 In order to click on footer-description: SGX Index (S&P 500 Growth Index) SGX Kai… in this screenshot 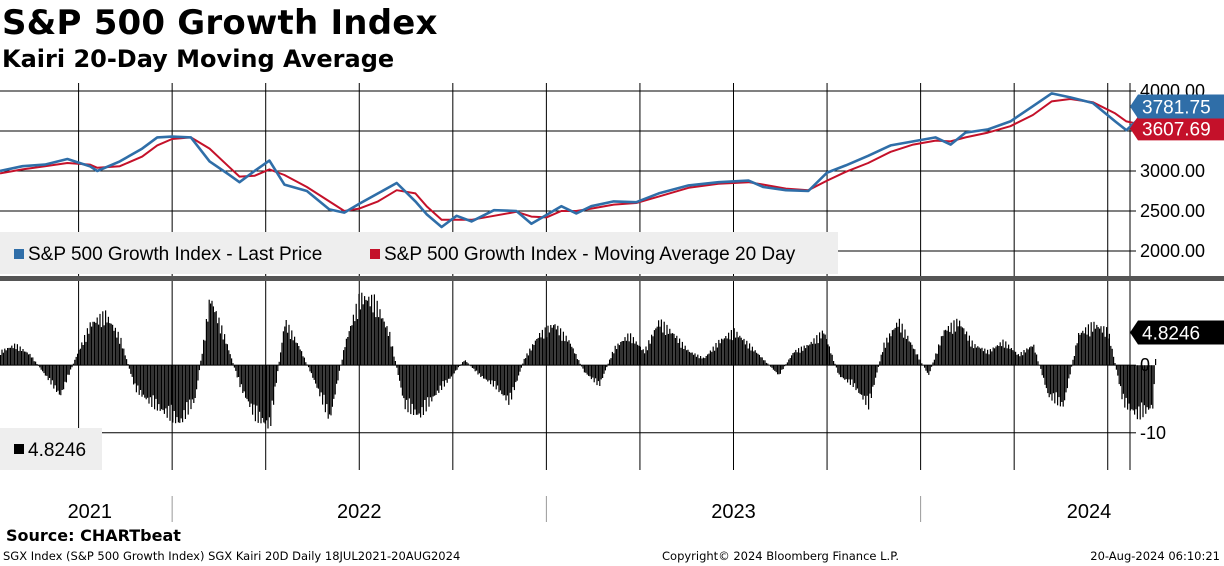, I will do `click(232, 556)`.